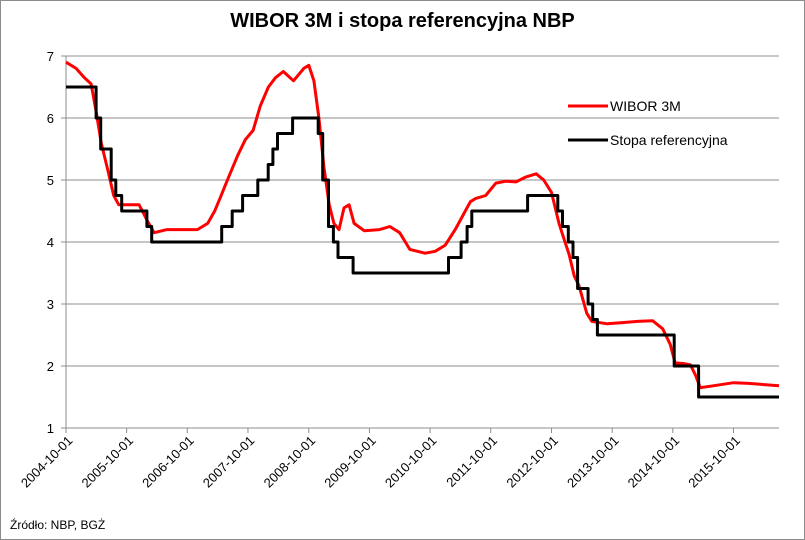  What do you see at coordinates (290, 462) in the screenshot?
I see `x-tick-label-2008-10-01: 2008-10-01` at bounding box center [290, 462].